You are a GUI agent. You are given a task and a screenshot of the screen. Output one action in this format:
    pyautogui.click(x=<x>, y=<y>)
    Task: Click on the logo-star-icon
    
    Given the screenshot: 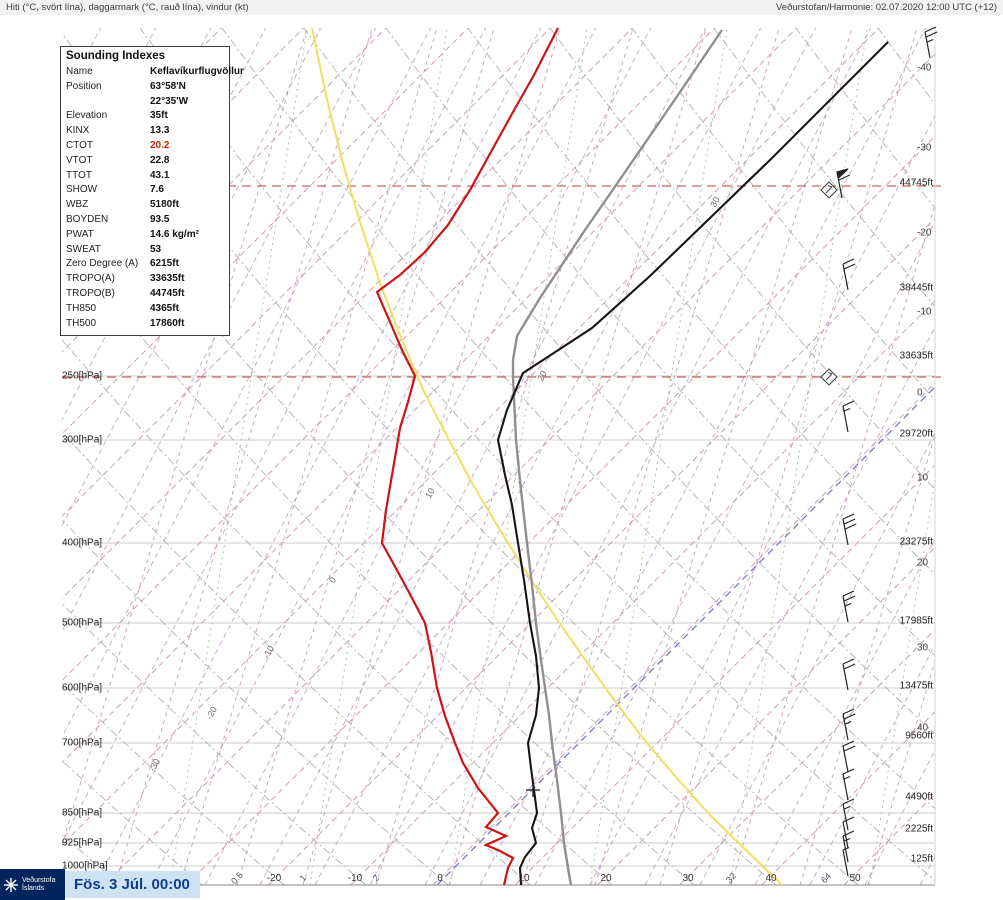 What is the action you would take?
    pyautogui.click(x=11, y=884)
    